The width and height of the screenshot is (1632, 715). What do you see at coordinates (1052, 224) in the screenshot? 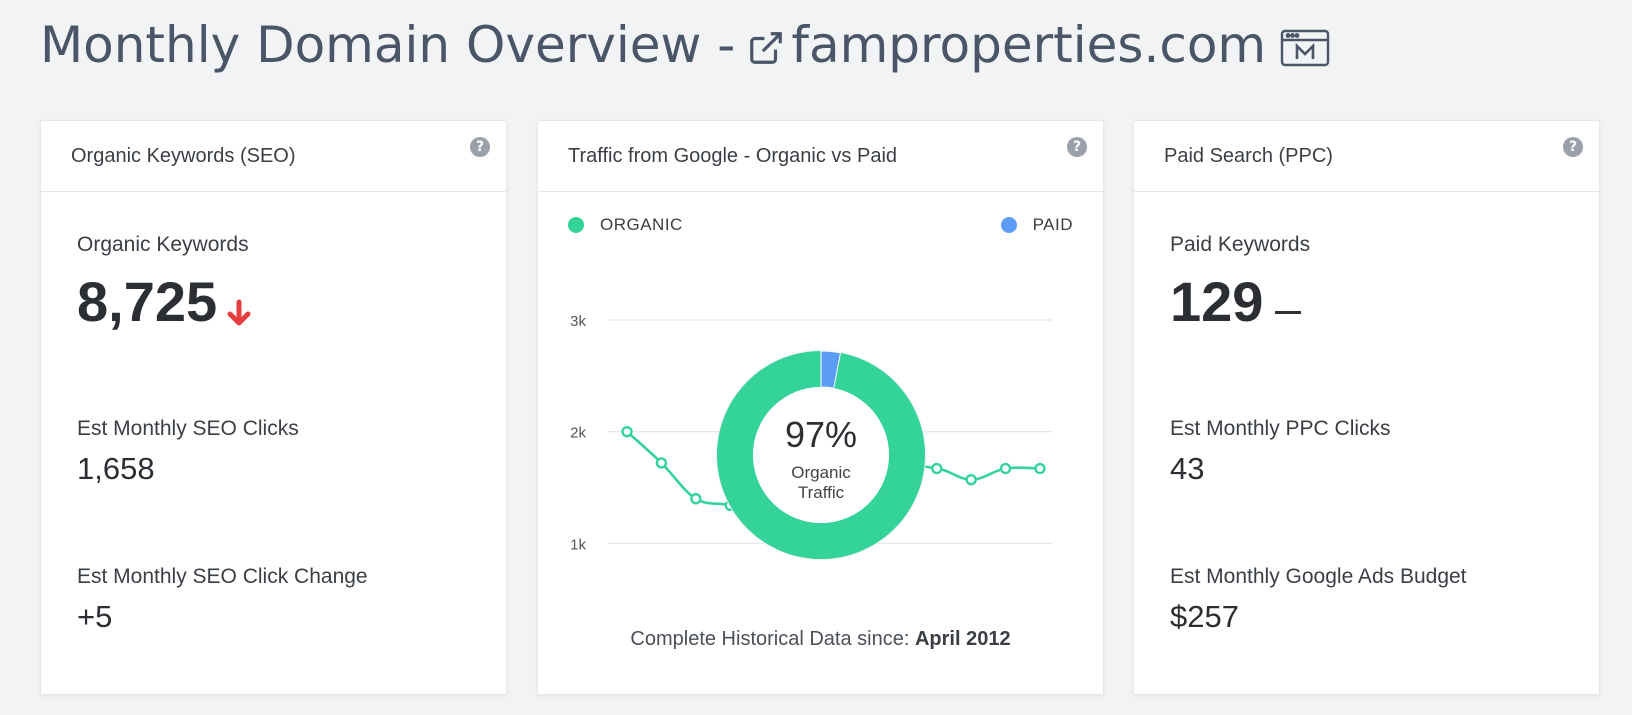
I see `legend-paid-label: PAID` at bounding box center [1052, 224].